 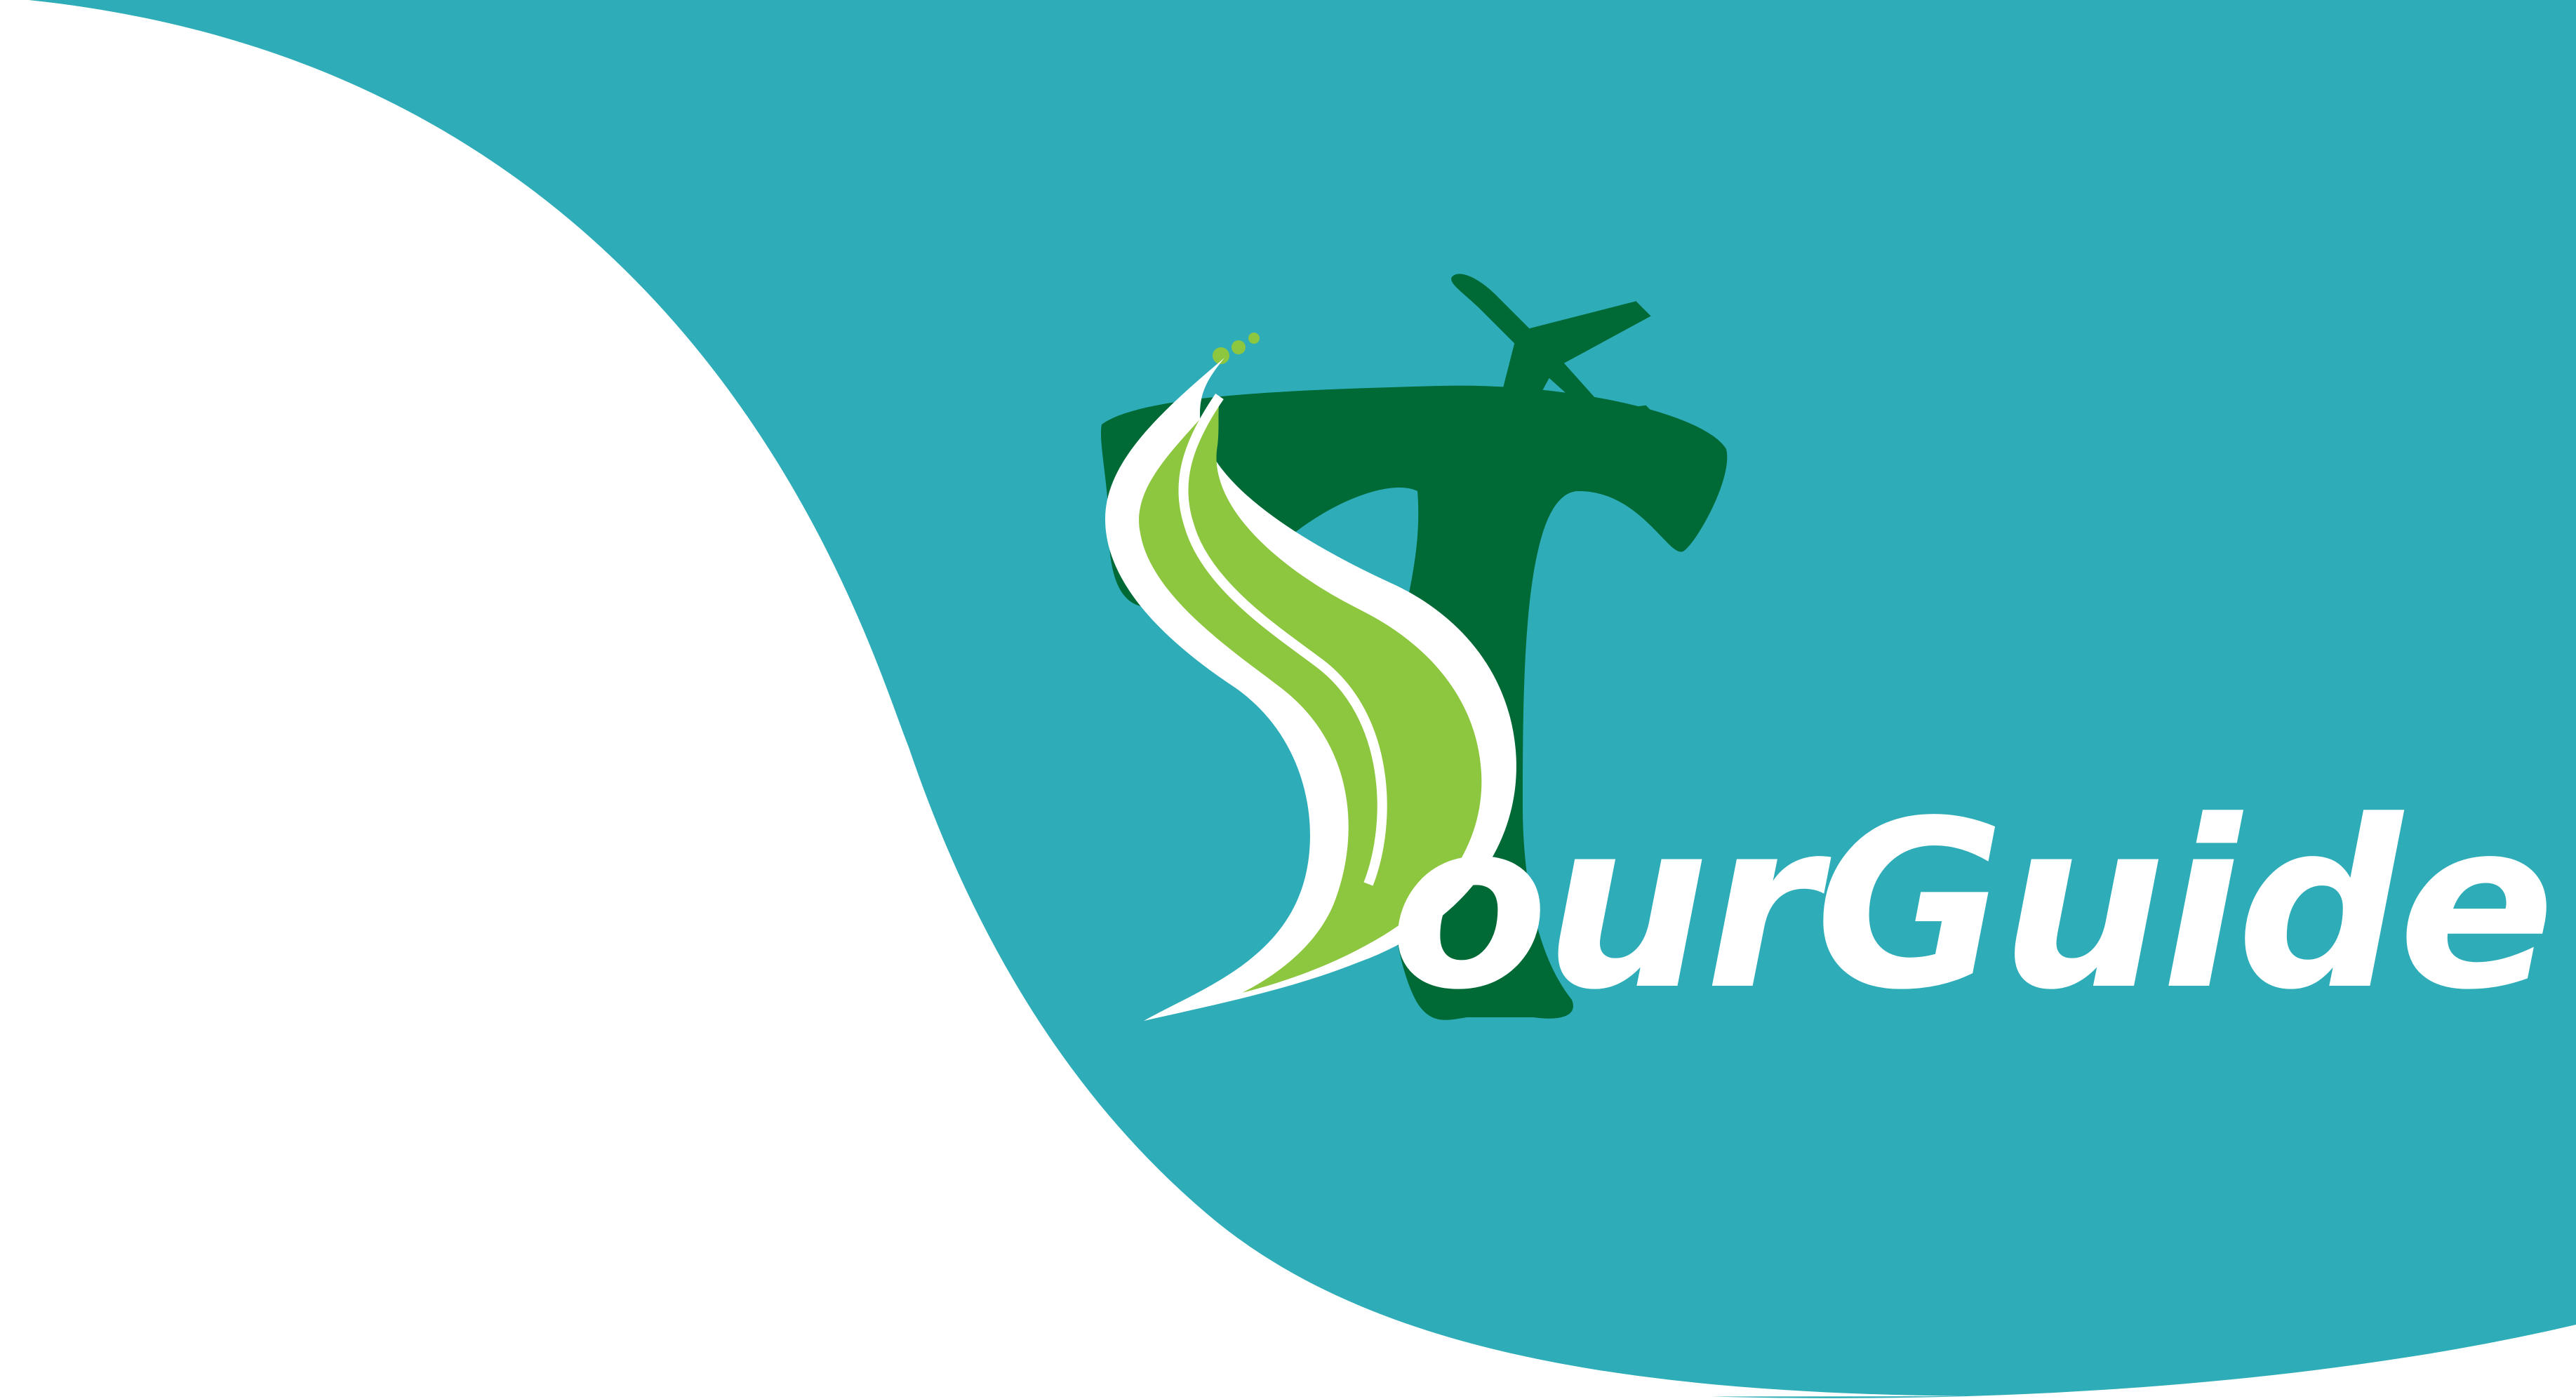 What do you see at coordinates (1236, 348) in the screenshot?
I see `trail-dots` at bounding box center [1236, 348].